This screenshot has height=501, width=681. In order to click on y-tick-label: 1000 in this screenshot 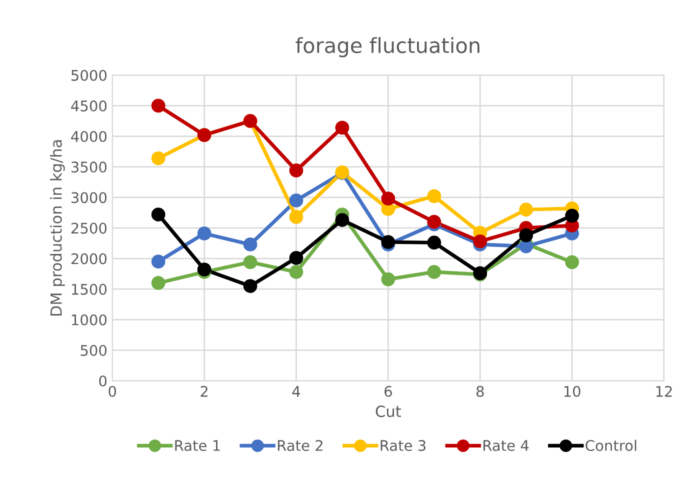, I will do `click(89, 320)`.